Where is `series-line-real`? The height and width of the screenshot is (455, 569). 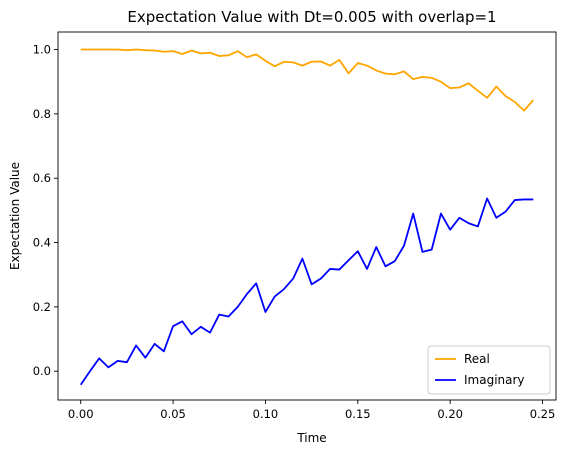
series-line-real is located at coordinates (307, 80).